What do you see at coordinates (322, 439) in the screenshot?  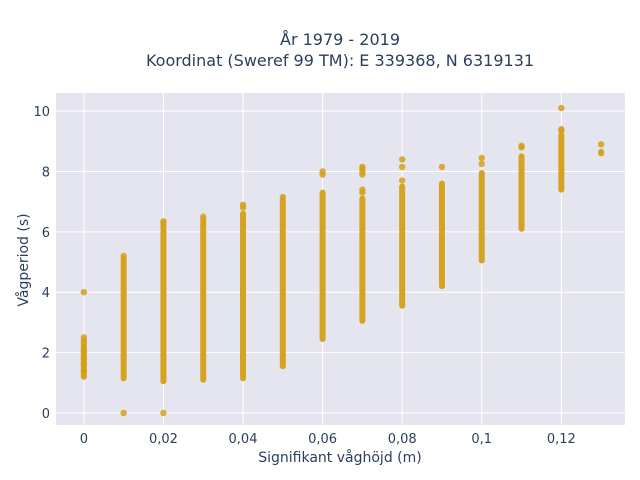 I see `x-tick-label: 0,06` at bounding box center [322, 439].